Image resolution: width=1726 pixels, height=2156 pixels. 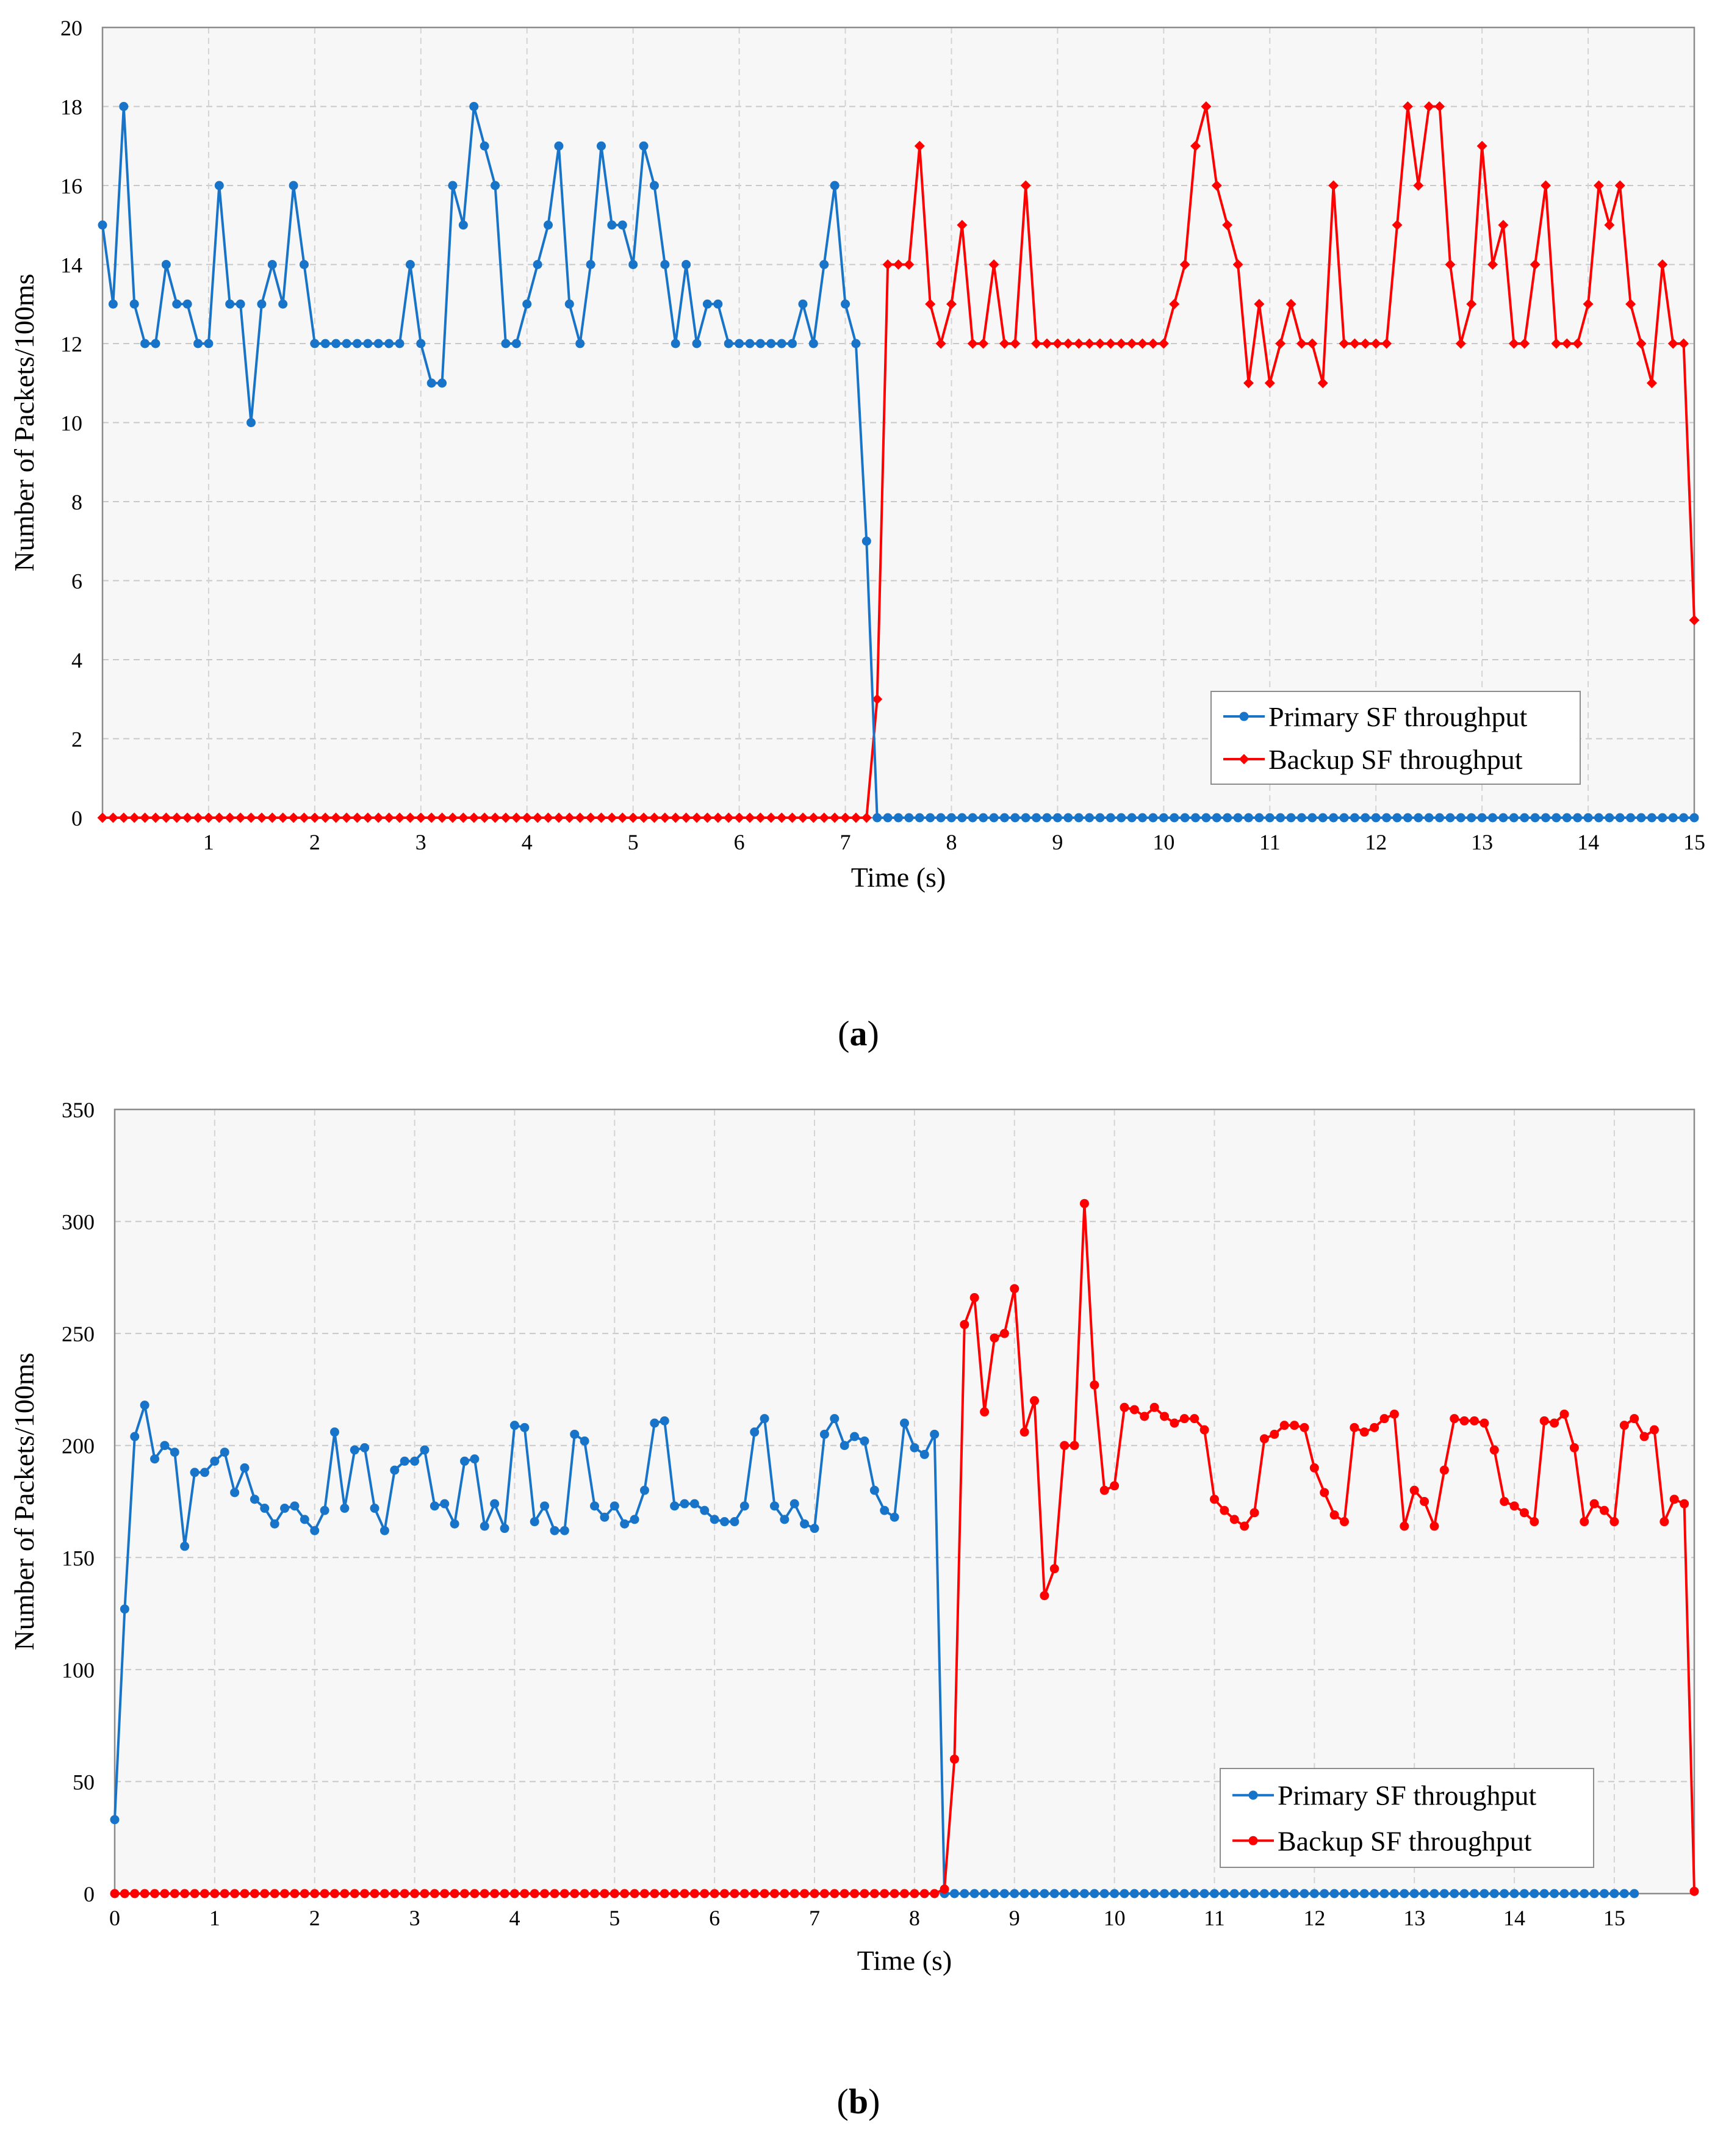 I want to click on y-tick-label: 50, so click(x=84, y=1782).